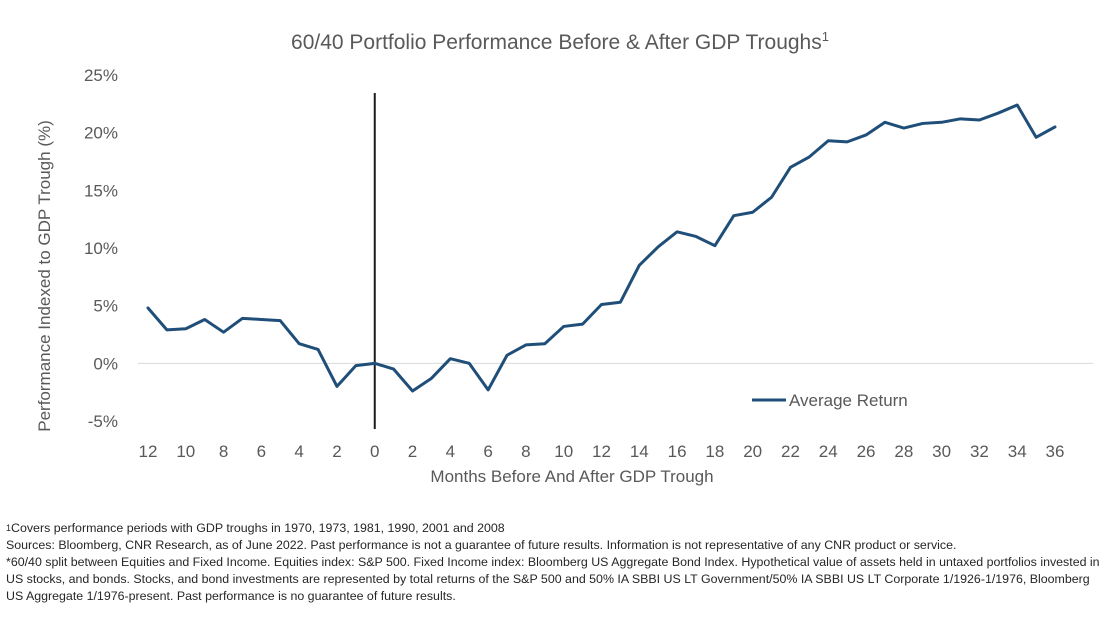 Image resolution: width=1108 pixels, height=640 pixels. I want to click on x-tick-label: 36, so click(1055, 451).